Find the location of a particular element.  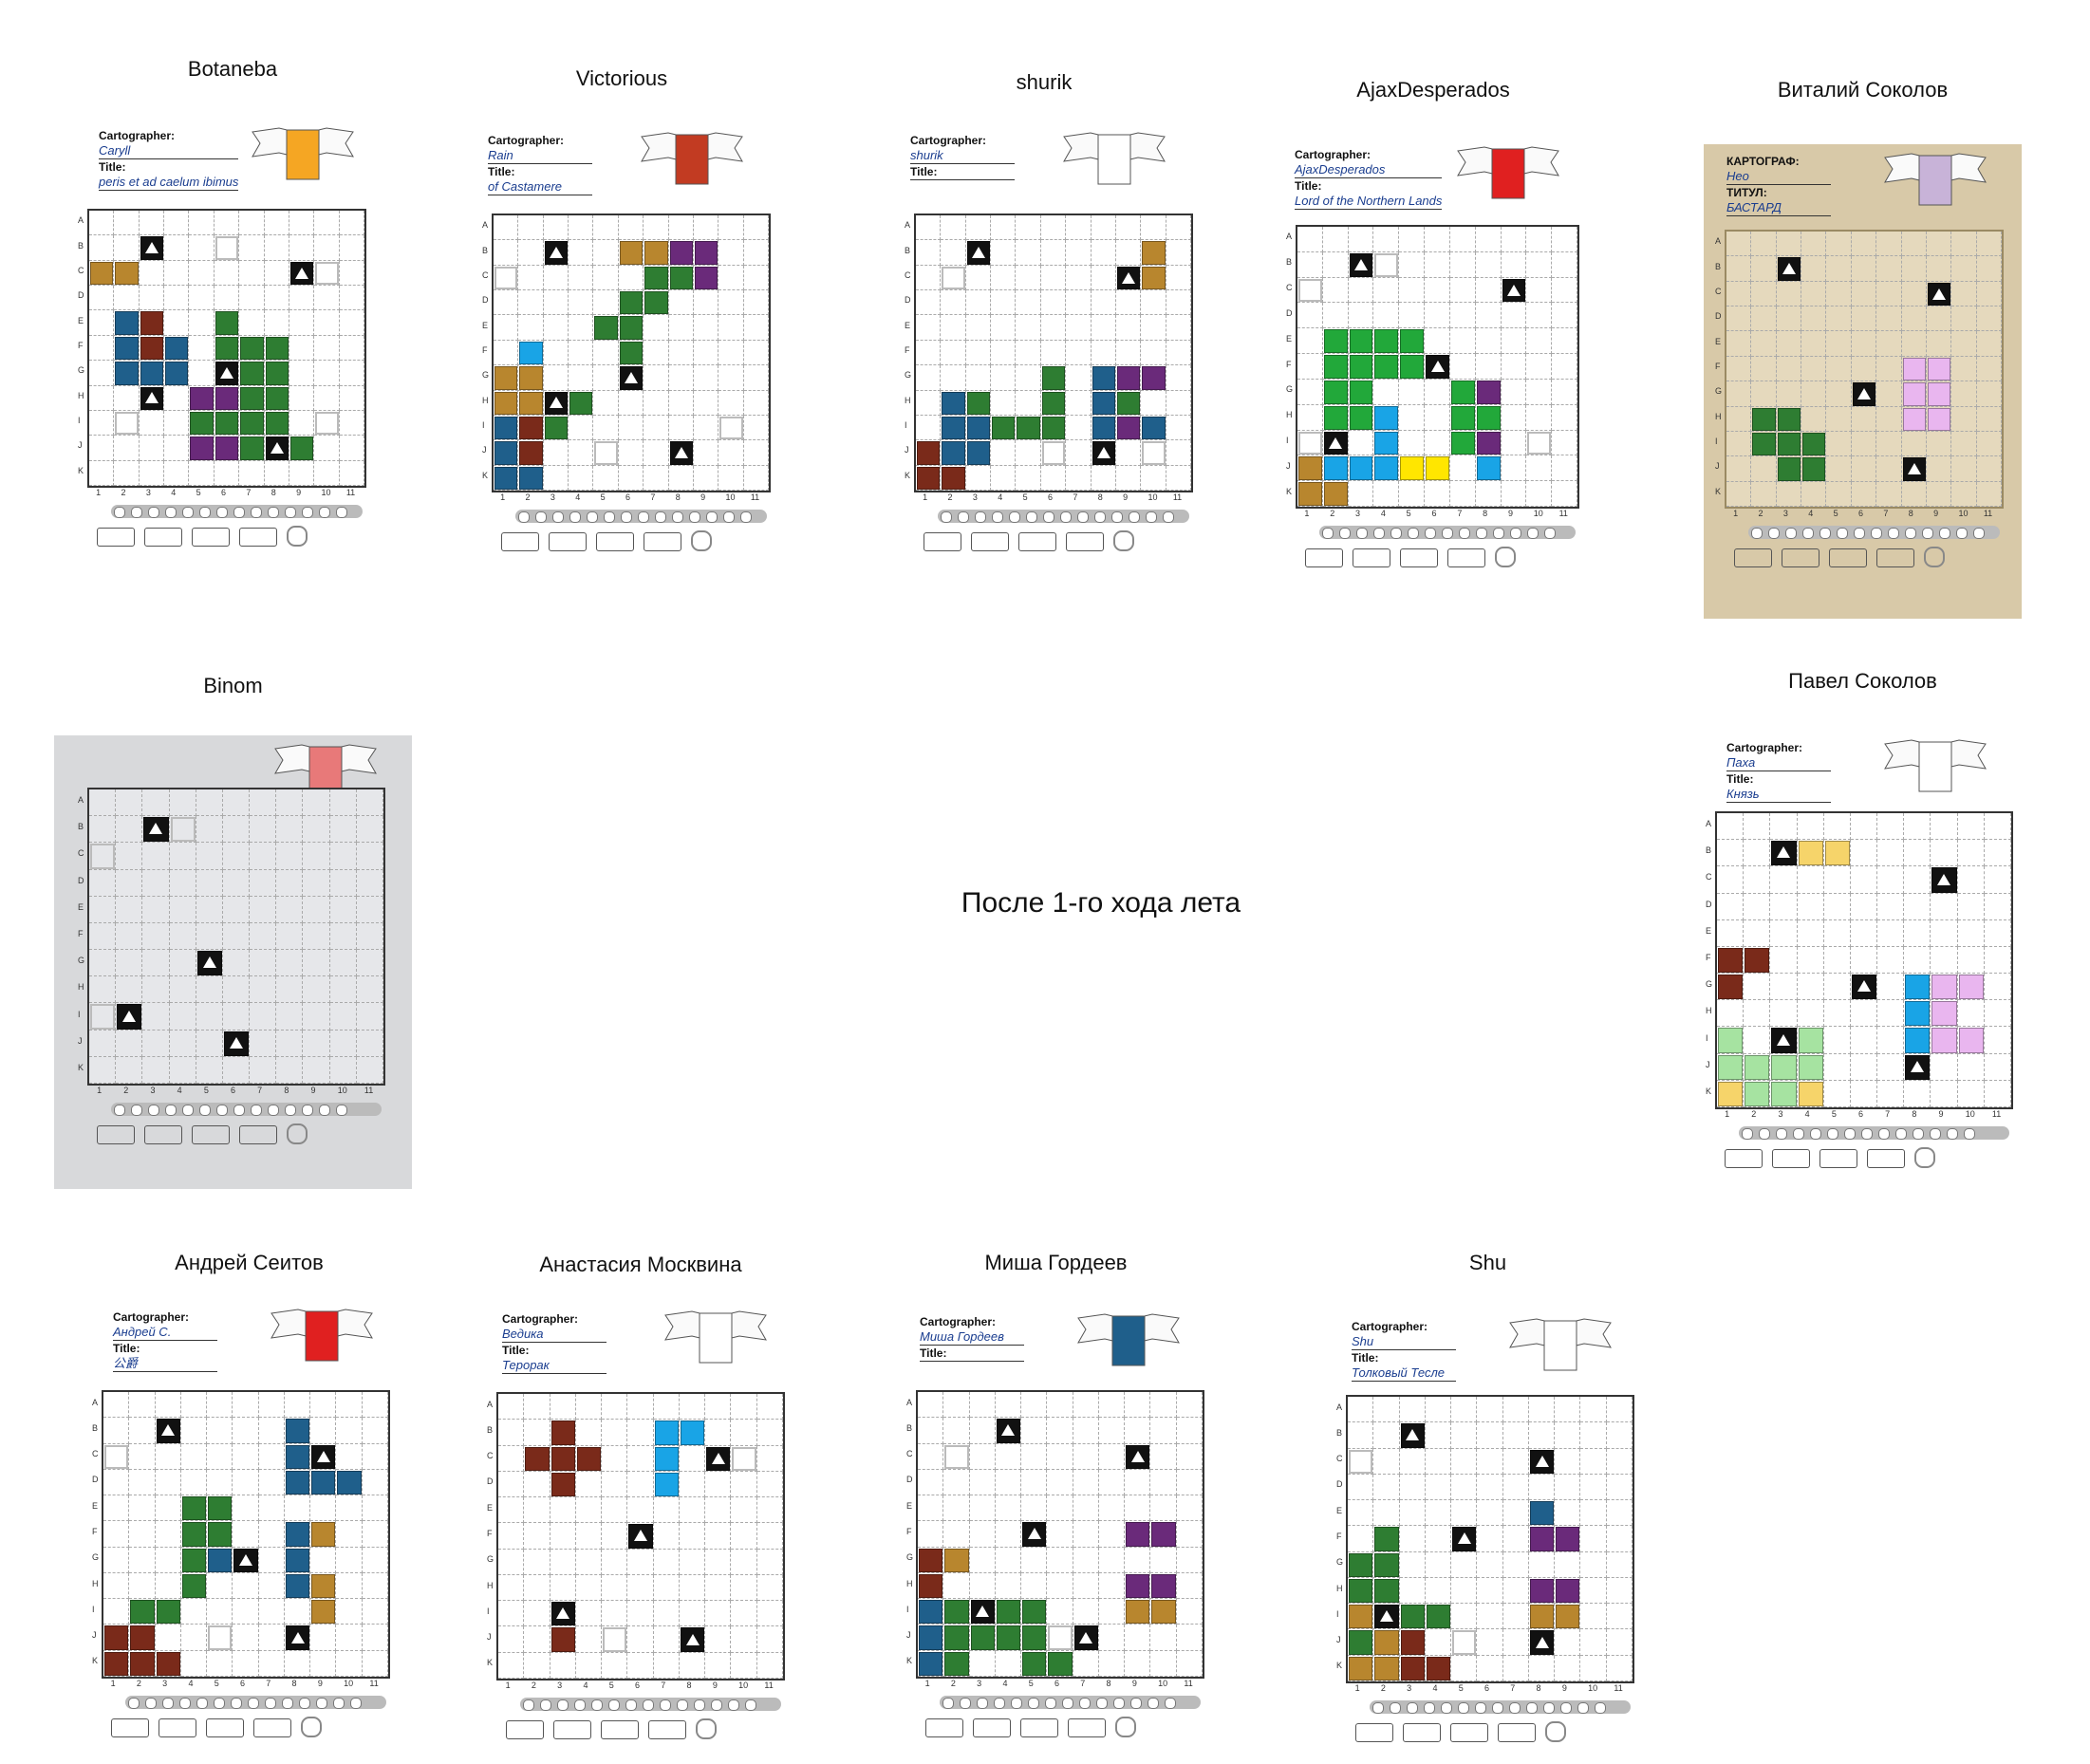

column-label: 8 is located at coordinates (1108, 1683).